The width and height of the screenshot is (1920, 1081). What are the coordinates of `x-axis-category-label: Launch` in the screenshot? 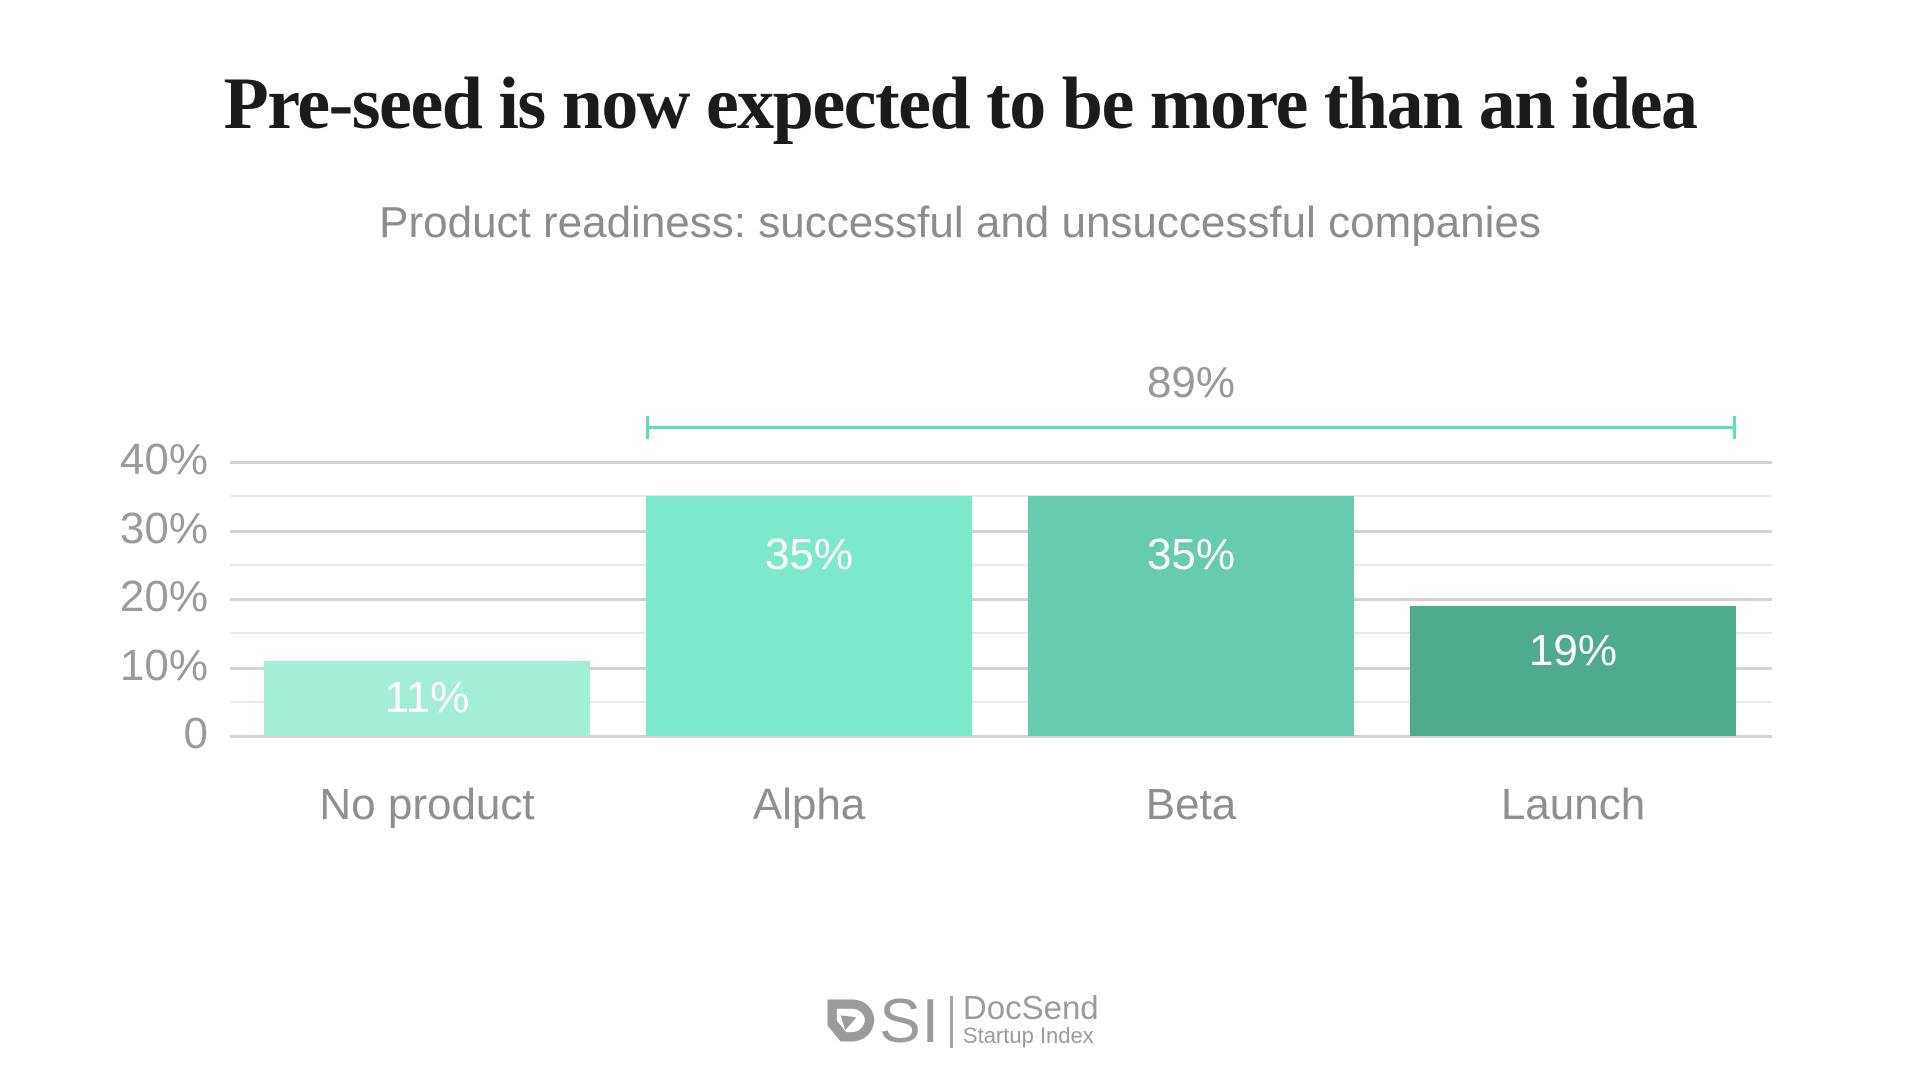 It's located at (1573, 804).